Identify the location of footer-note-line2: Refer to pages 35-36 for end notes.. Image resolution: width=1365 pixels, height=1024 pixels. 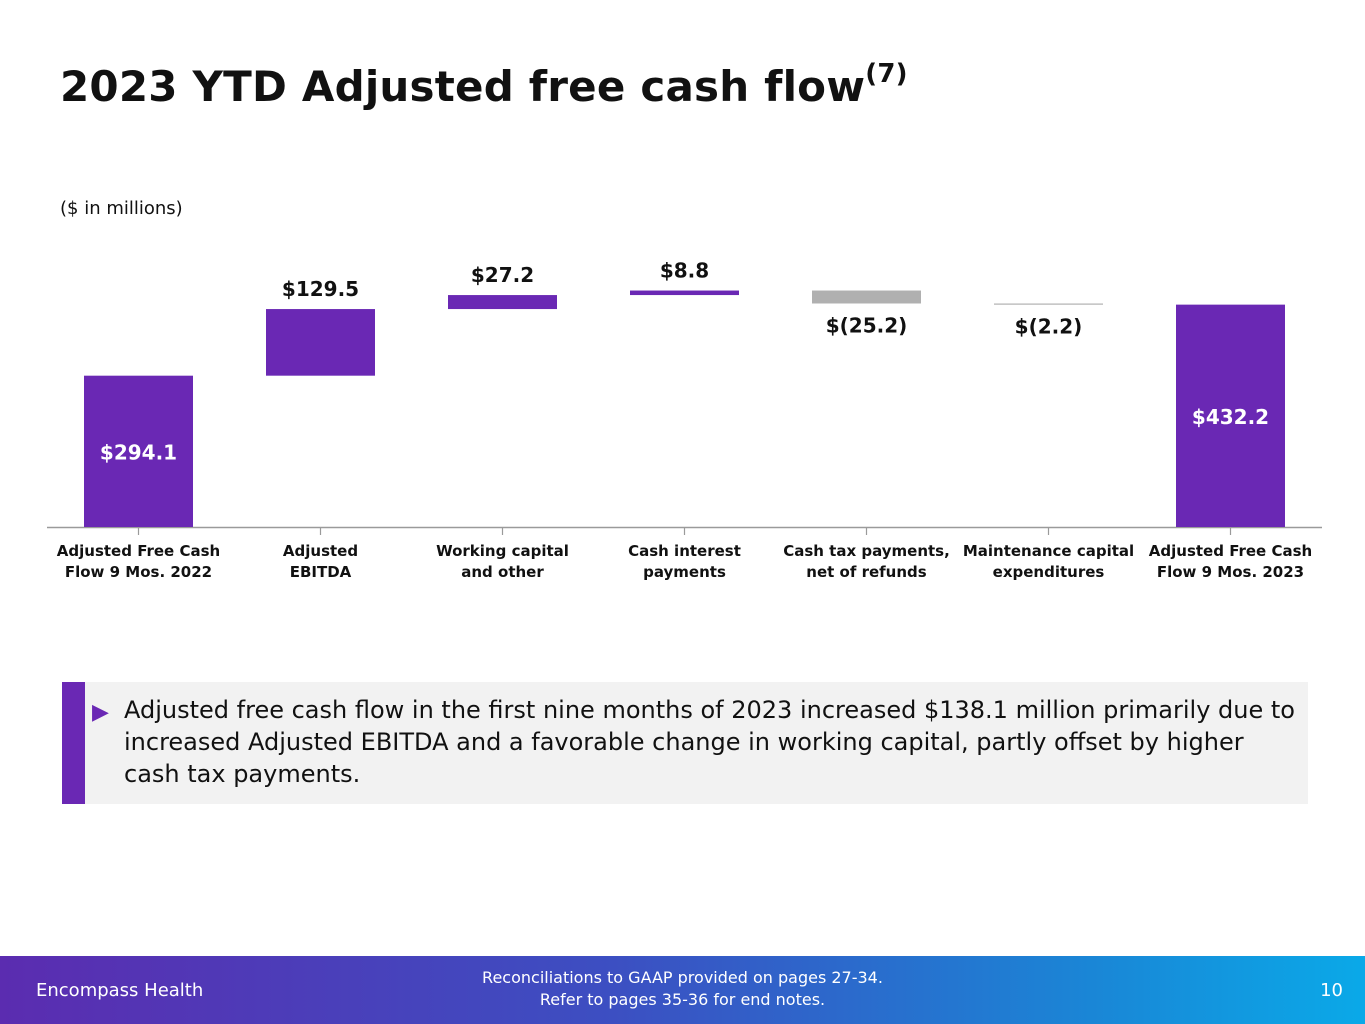
(682, 999).